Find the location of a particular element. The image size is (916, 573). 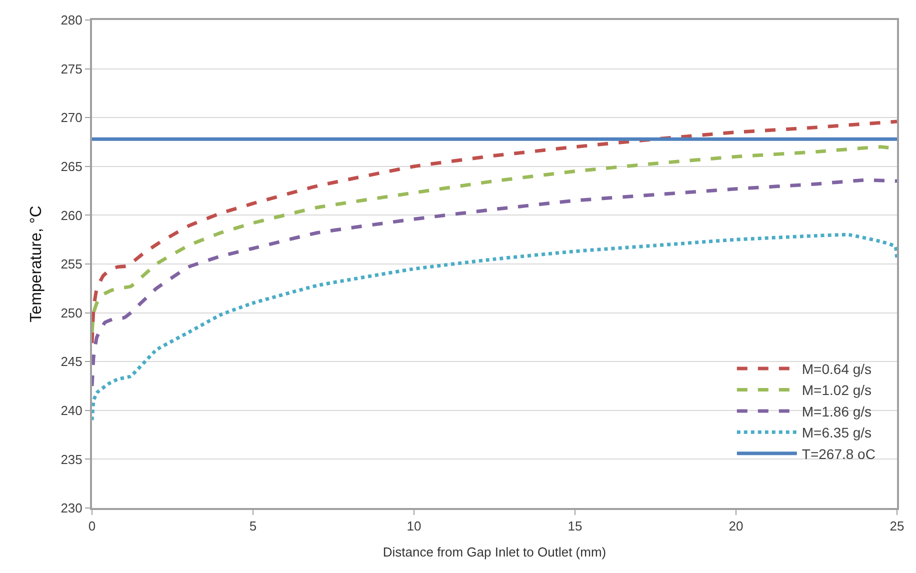

y-tick-label: 275 is located at coordinates (71, 68).